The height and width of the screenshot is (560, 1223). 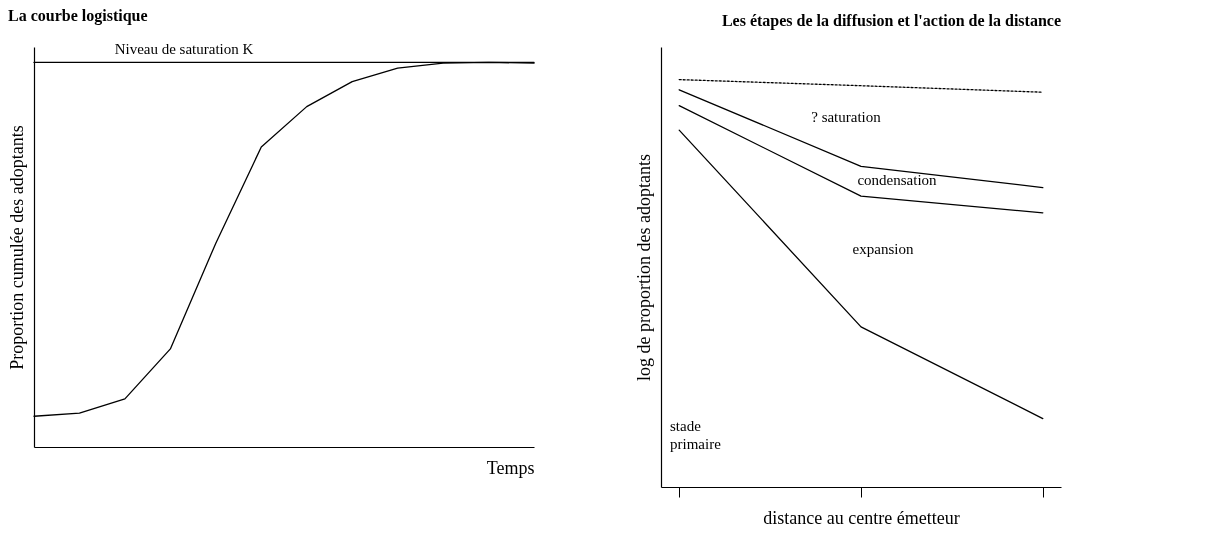 I want to click on x-axis-title: Temps, so click(x=510, y=467).